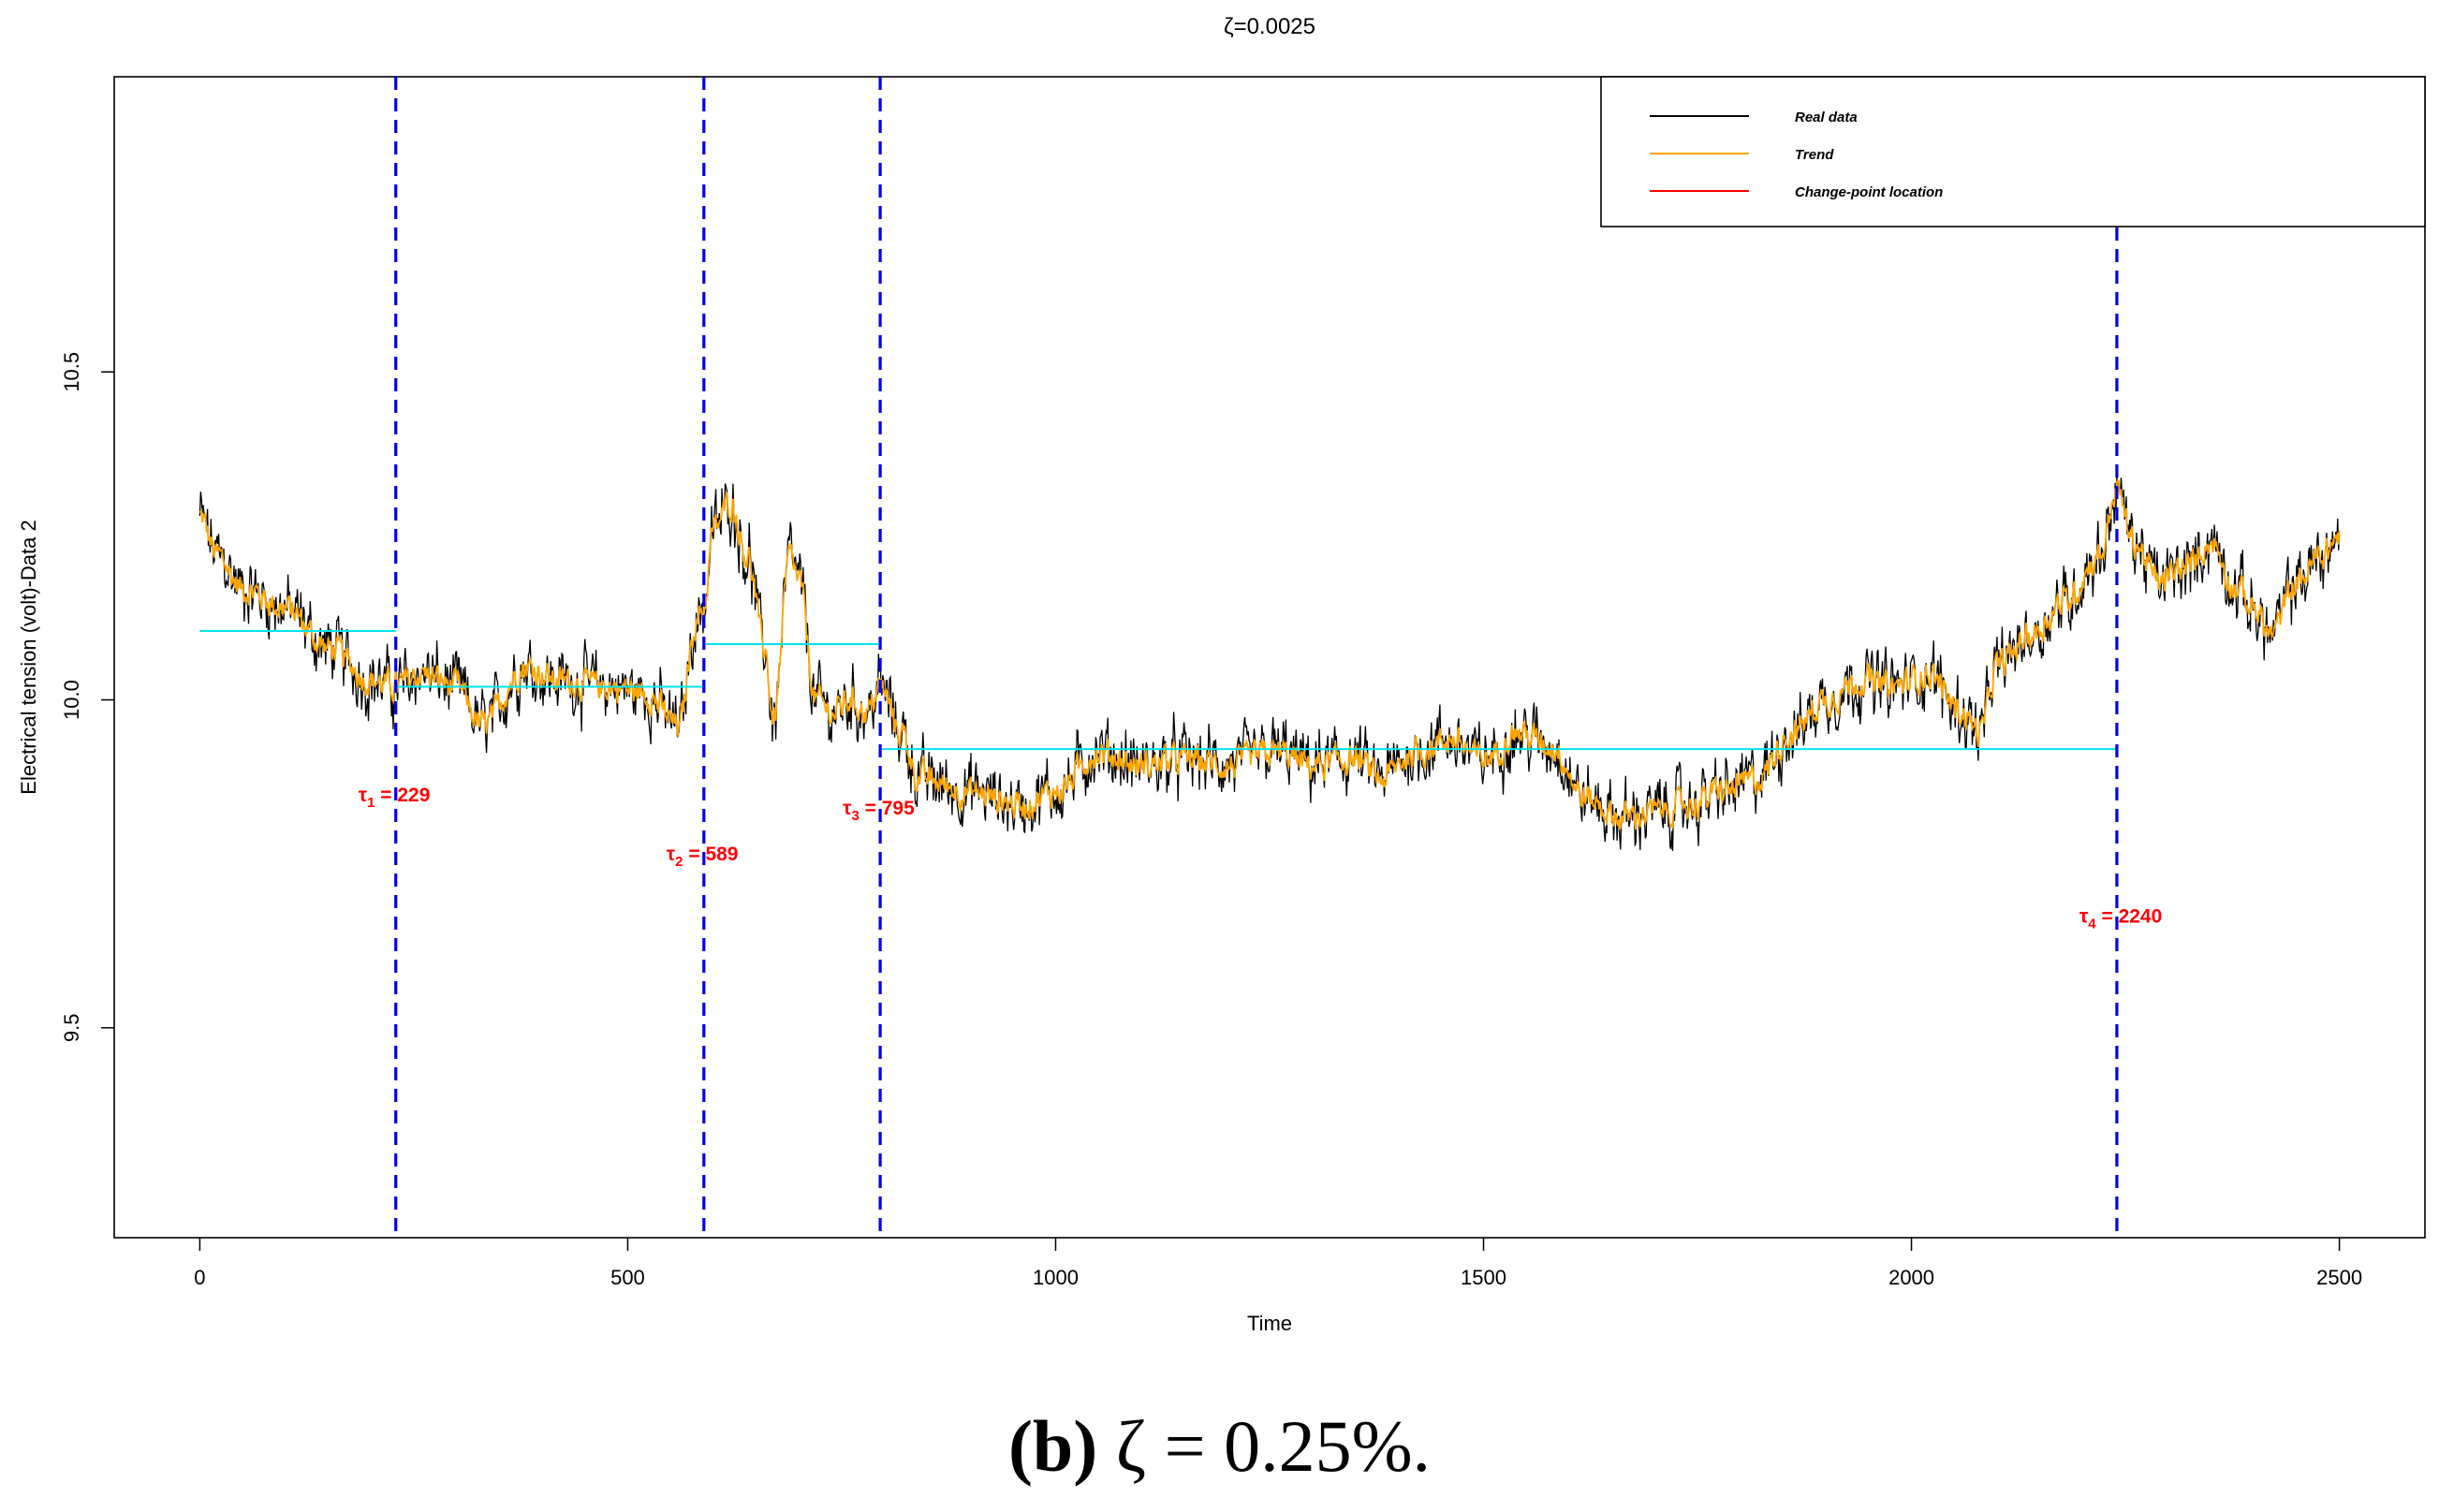  I want to click on x-tick-label: 2000, so click(1911, 1277).